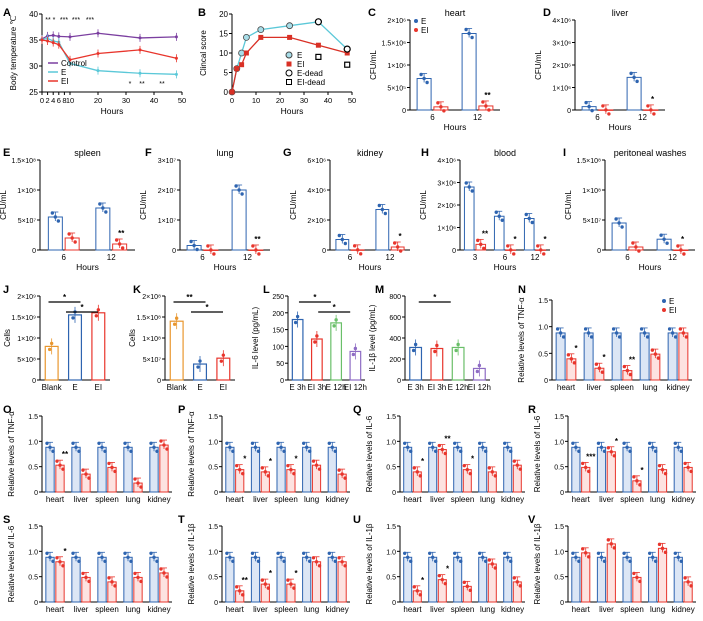 The image size is (703, 621). I want to click on x-tick-label: liver, so click(260, 499).